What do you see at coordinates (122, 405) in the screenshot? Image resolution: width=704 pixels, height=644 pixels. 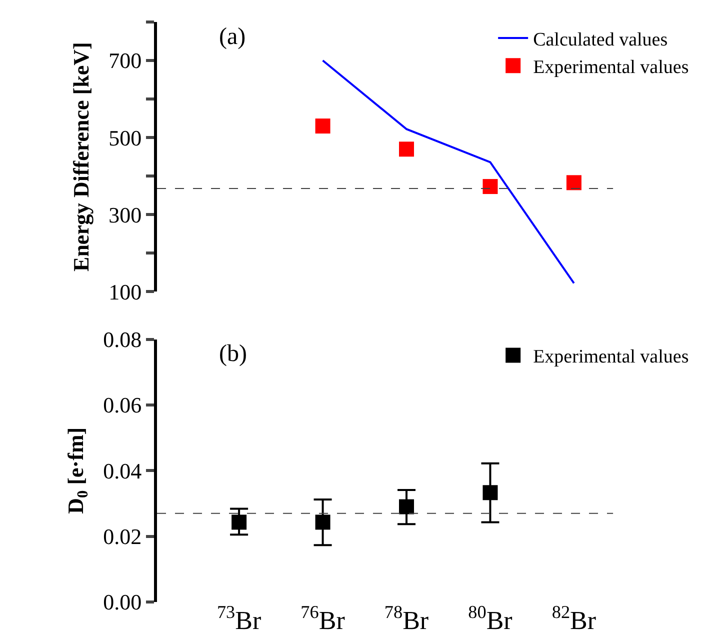 I see `y-tick-label: 0.06` at bounding box center [122, 405].